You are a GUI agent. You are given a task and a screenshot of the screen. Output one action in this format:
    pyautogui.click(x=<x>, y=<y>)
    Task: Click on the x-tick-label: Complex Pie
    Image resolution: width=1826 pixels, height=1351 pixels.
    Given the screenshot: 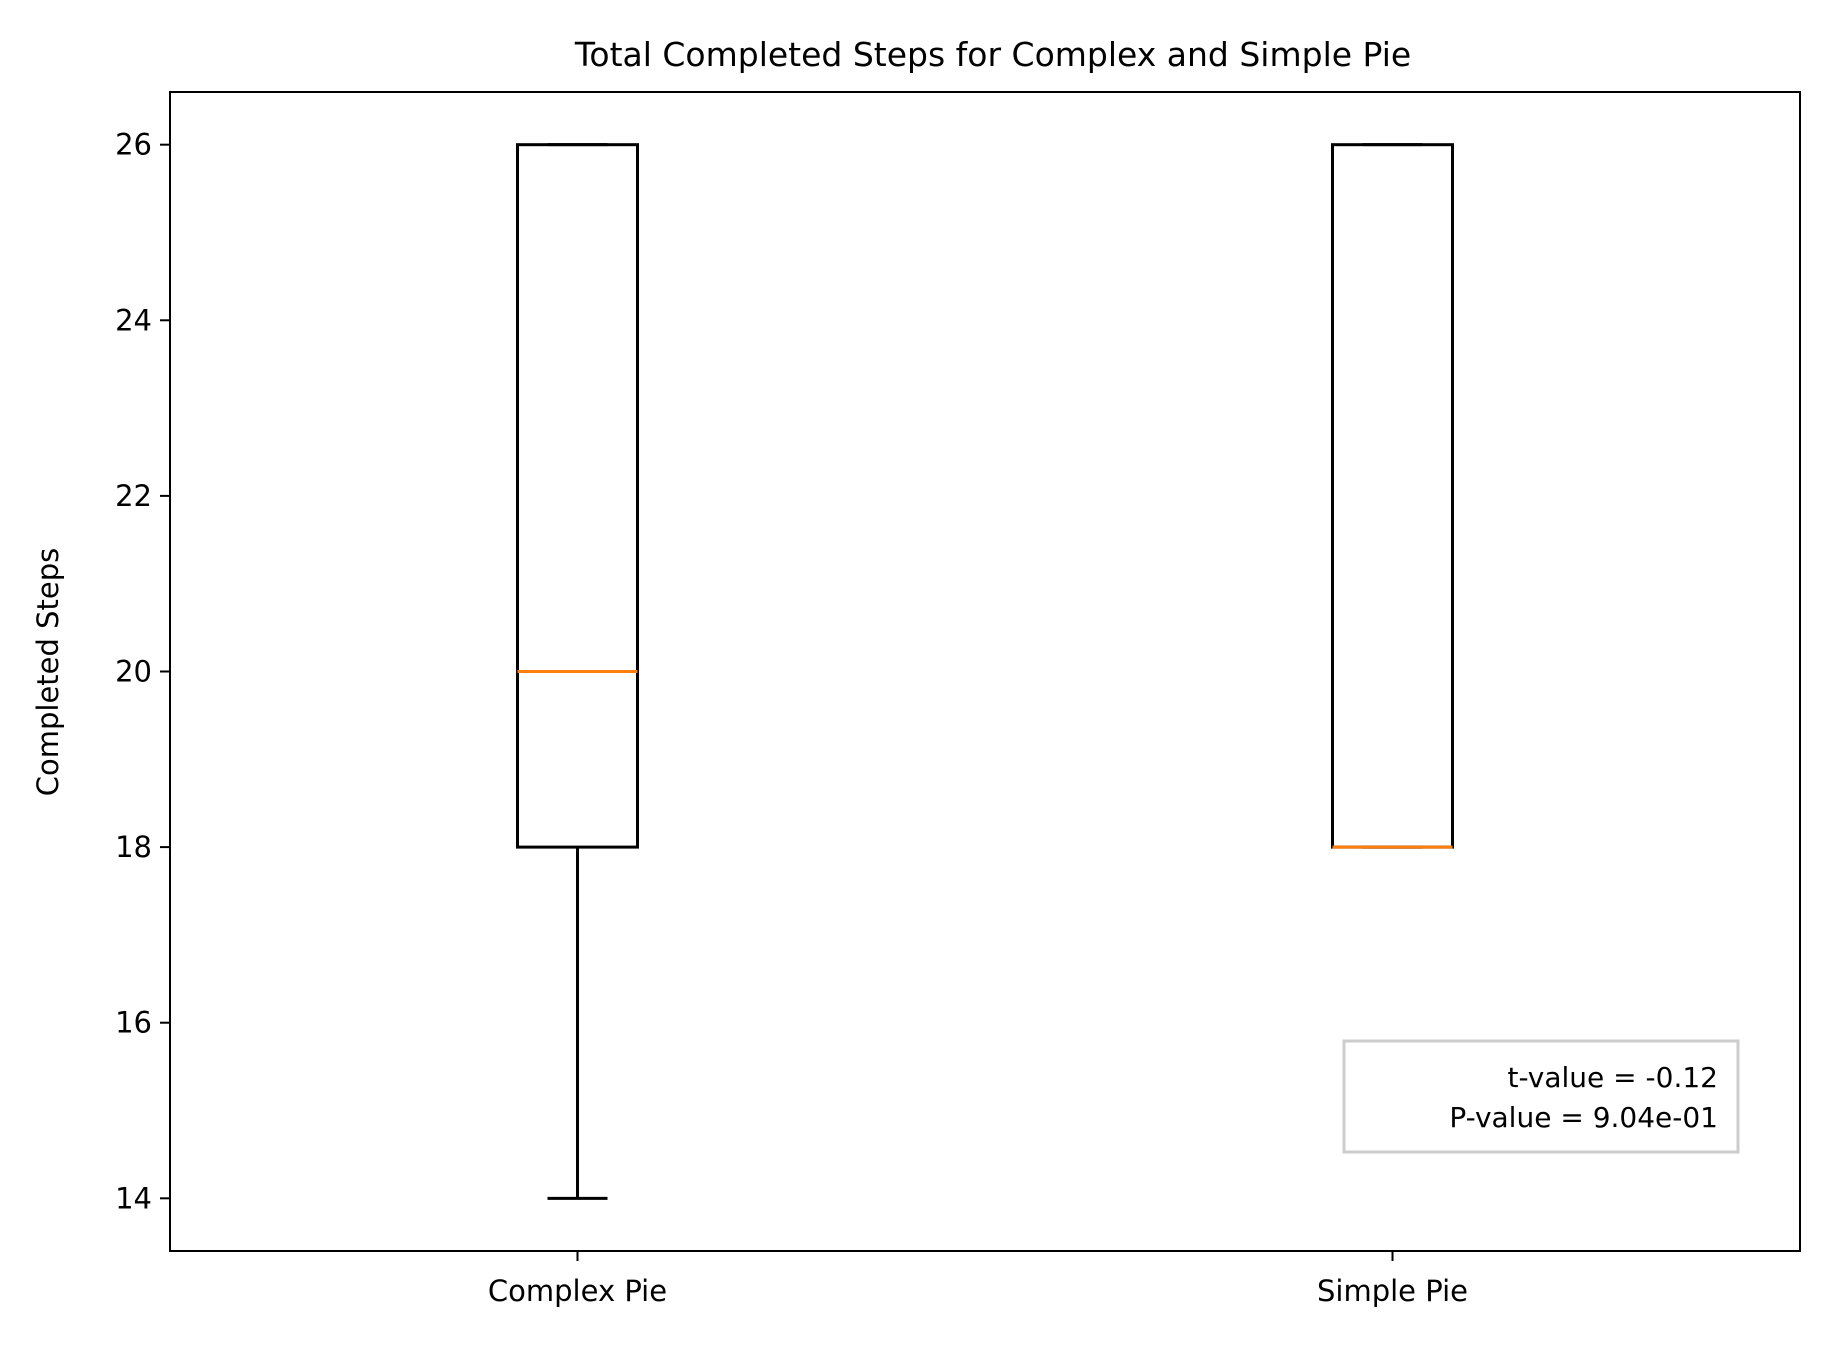 What is the action you would take?
    pyautogui.click(x=577, y=1291)
    